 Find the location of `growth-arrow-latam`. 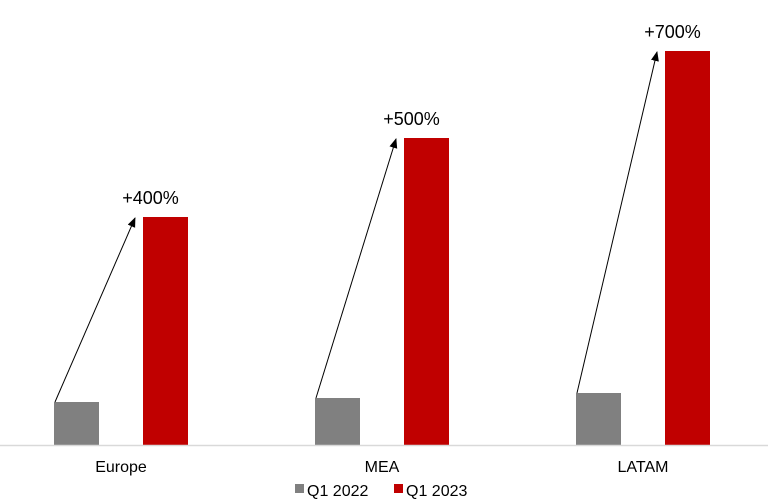

growth-arrow-latam is located at coordinates (617, 222).